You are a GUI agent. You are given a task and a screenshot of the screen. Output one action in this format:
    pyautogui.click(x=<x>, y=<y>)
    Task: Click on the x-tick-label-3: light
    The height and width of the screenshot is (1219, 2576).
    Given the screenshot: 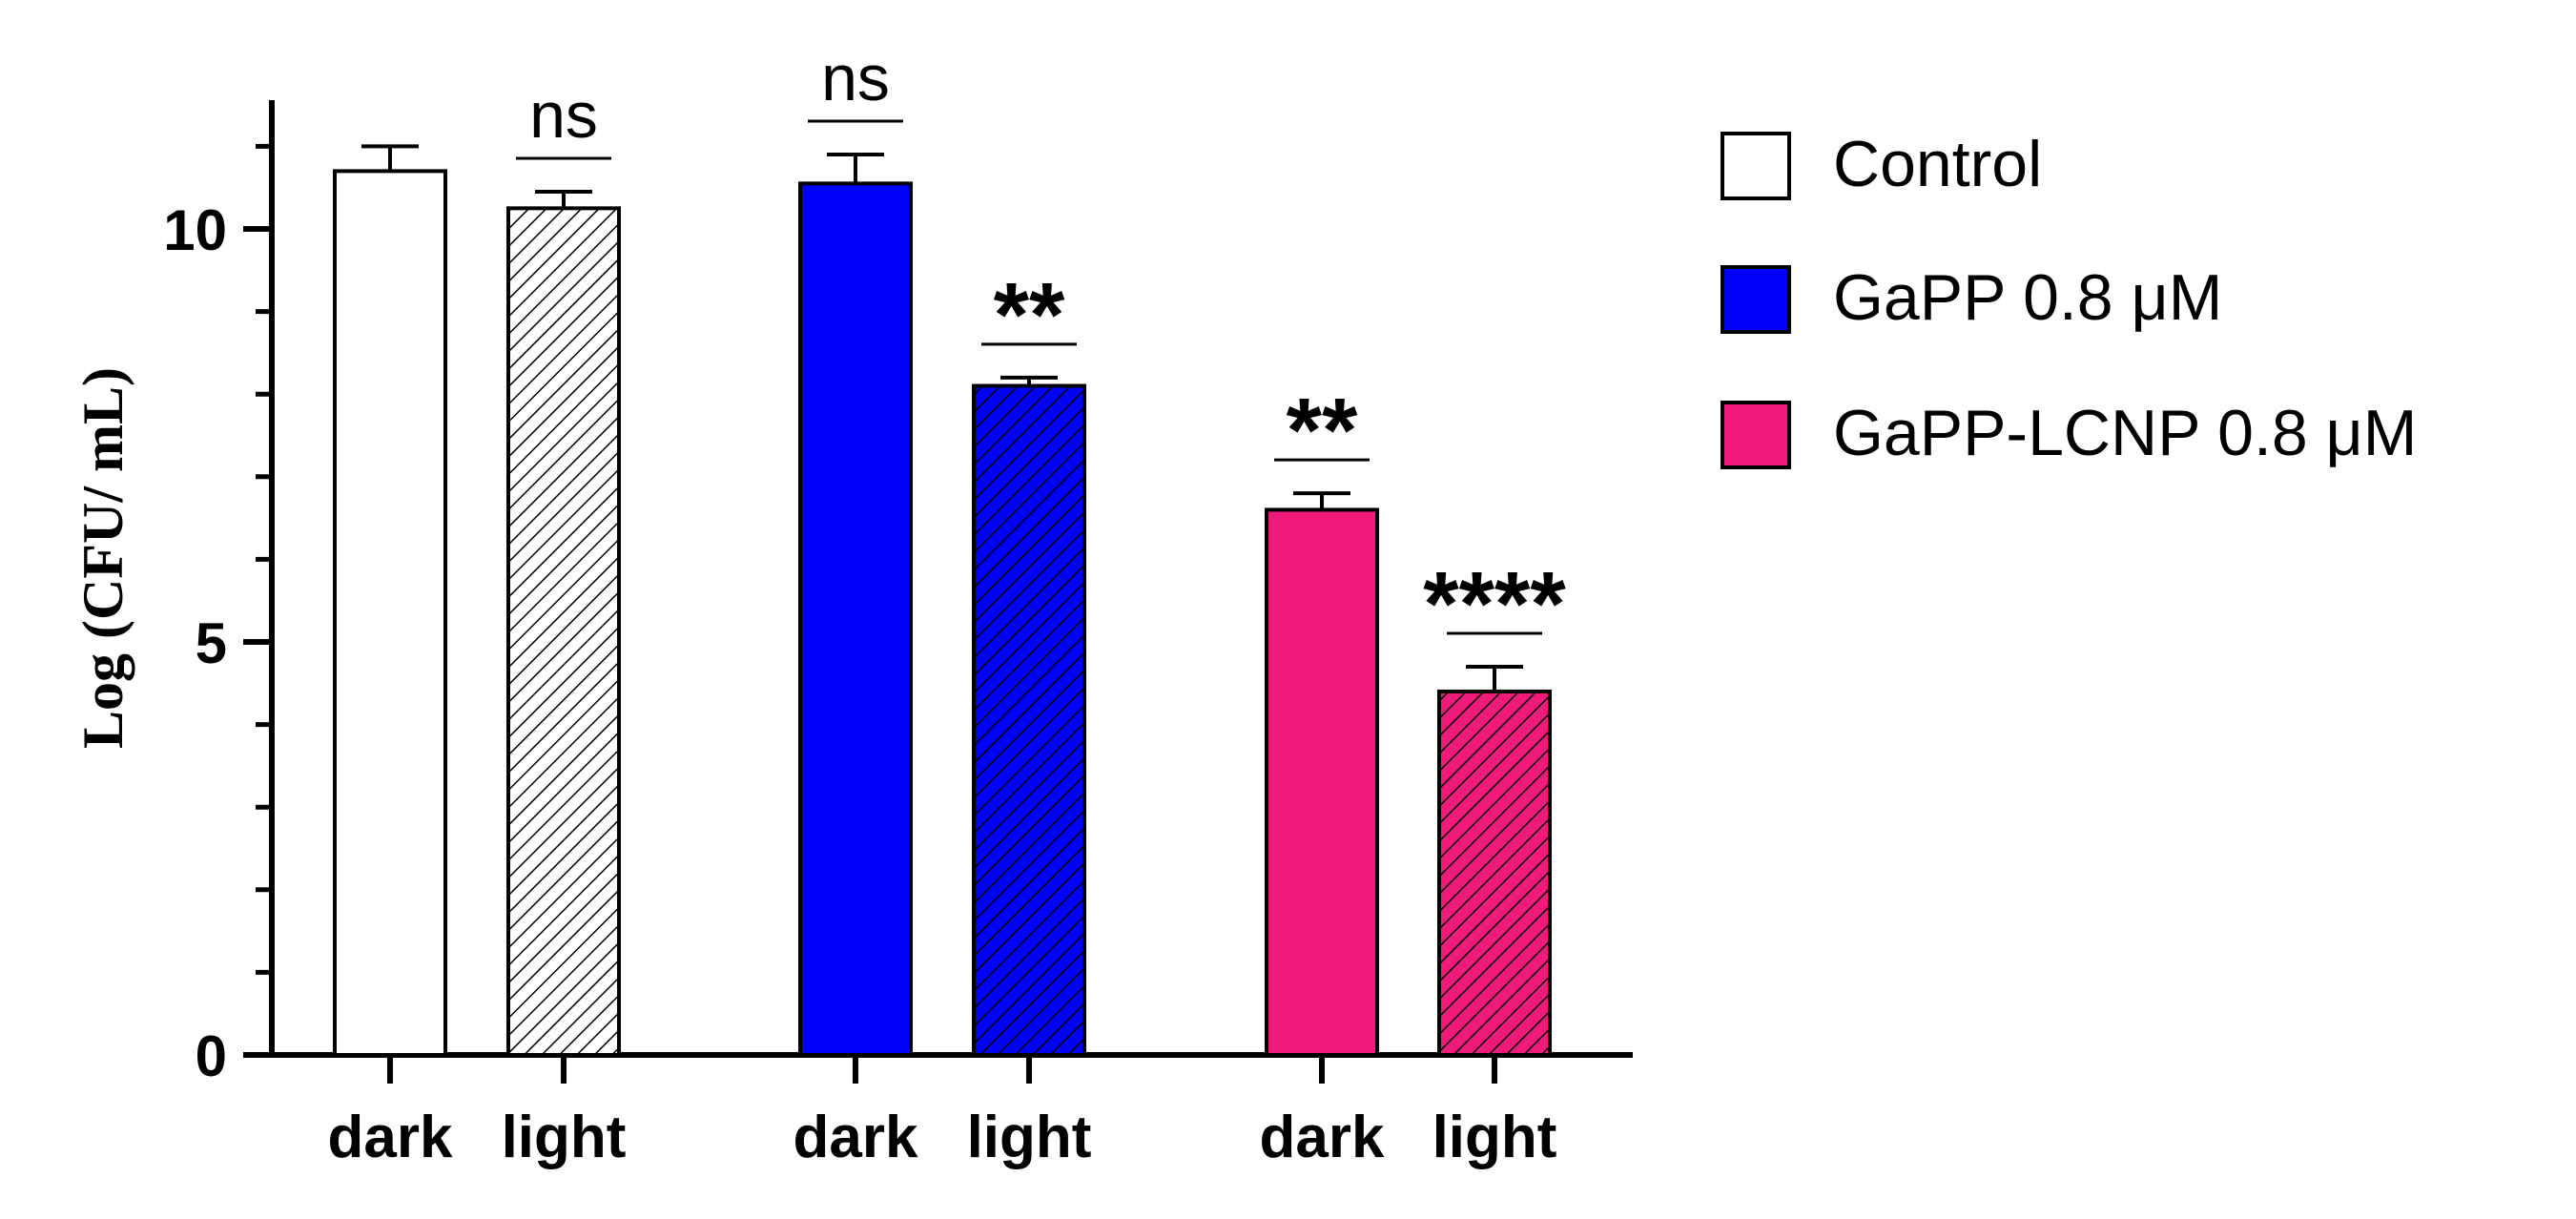 What is the action you would take?
    pyautogui.click(x=1029, y=1137)
    